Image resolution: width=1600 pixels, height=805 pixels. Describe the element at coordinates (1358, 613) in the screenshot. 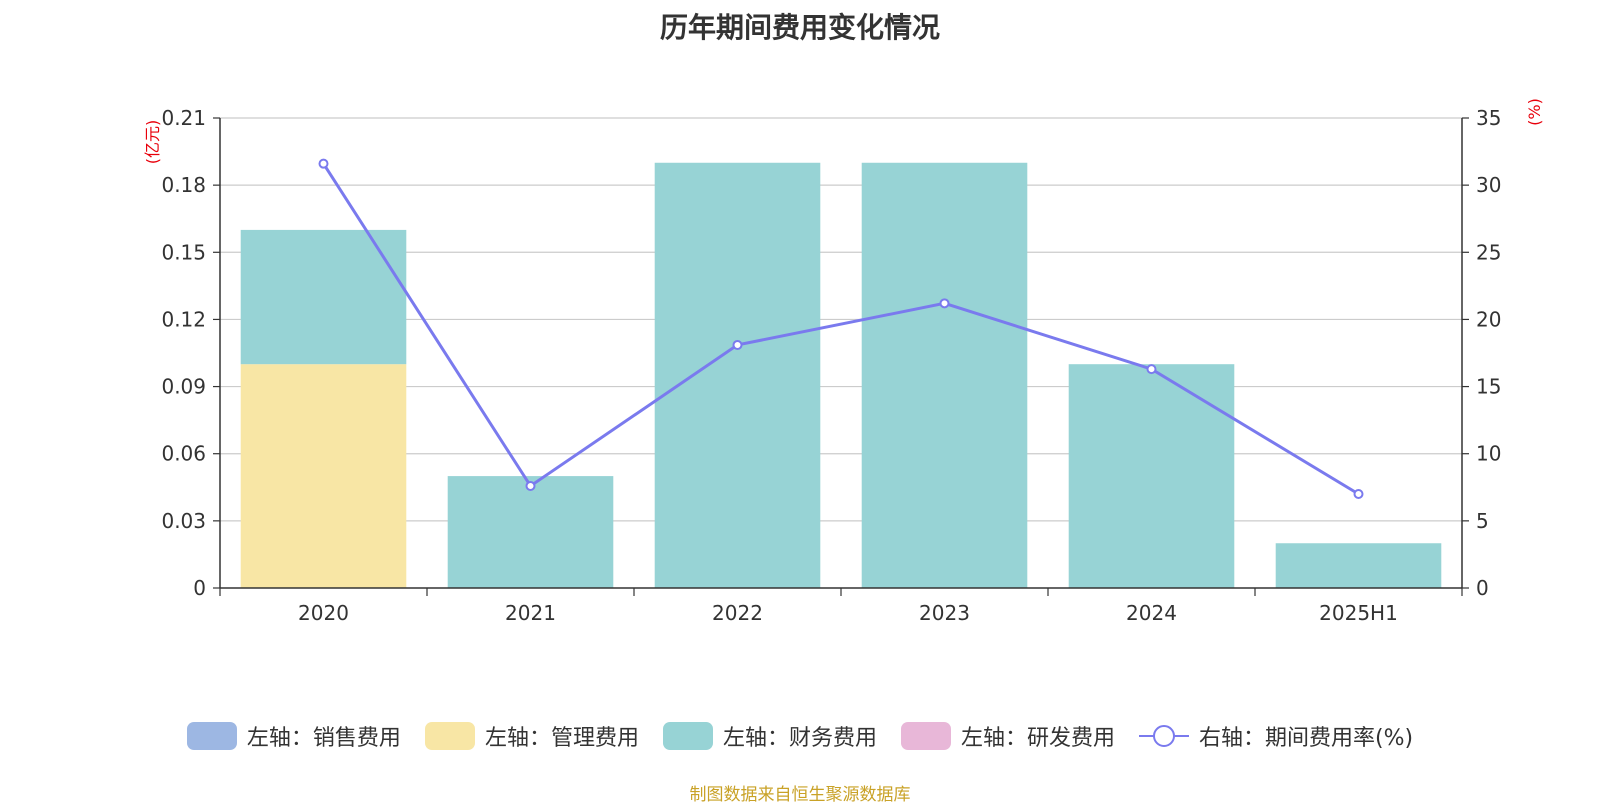

I see `x-tick-label: 2025H1` at that location.